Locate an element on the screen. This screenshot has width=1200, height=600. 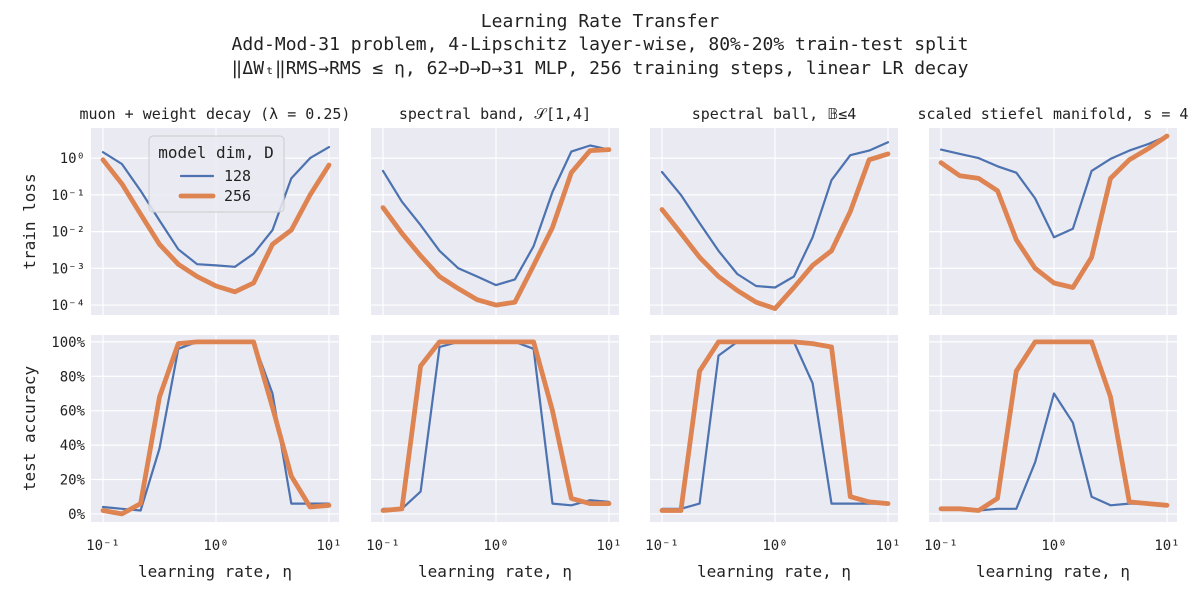
panel-title: spectral ball, 𝔹≤4 is located at coordinates (774, 114).